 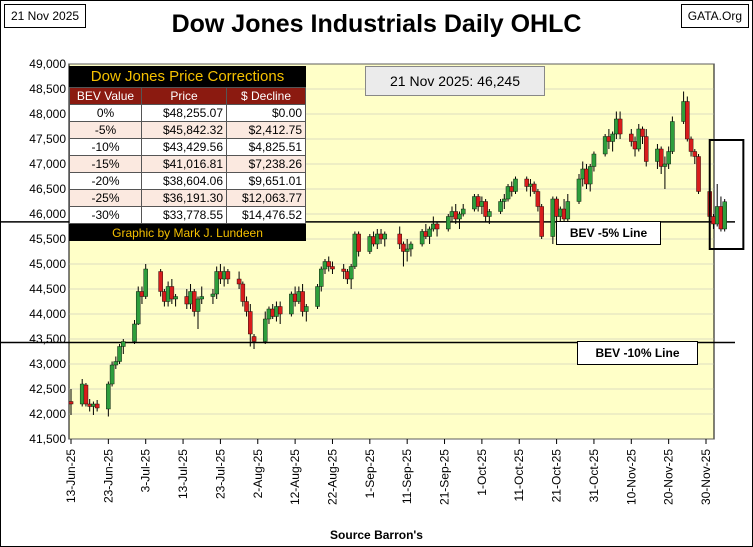 I want to click on table-cell: $33,778.55, so click(x=184, y=215).